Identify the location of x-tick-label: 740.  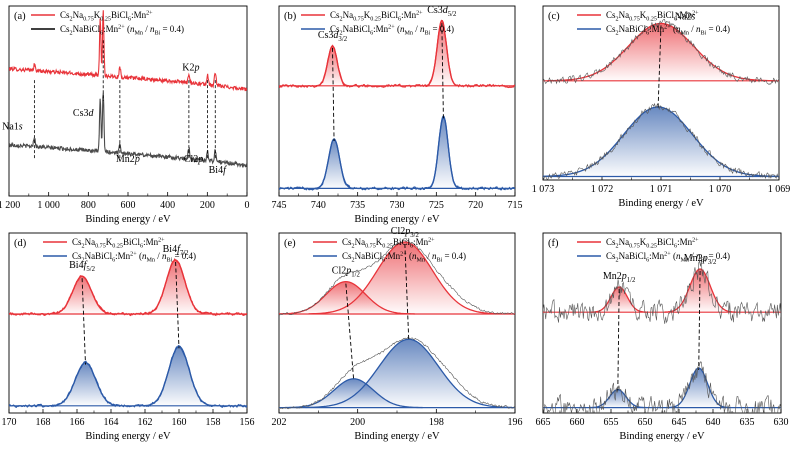
(318, 205).